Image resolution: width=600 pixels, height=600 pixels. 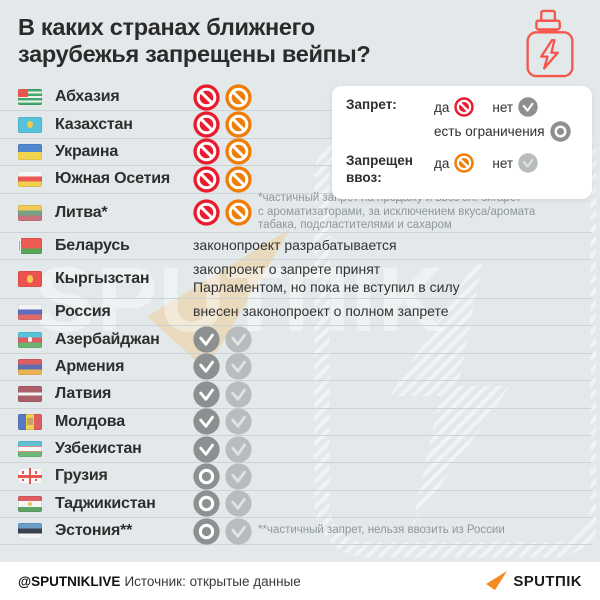 What do you see at coordinates (98, 449) in the screenshot?
I see `country-name: Узбекистан` at bounding box center [98, 449].